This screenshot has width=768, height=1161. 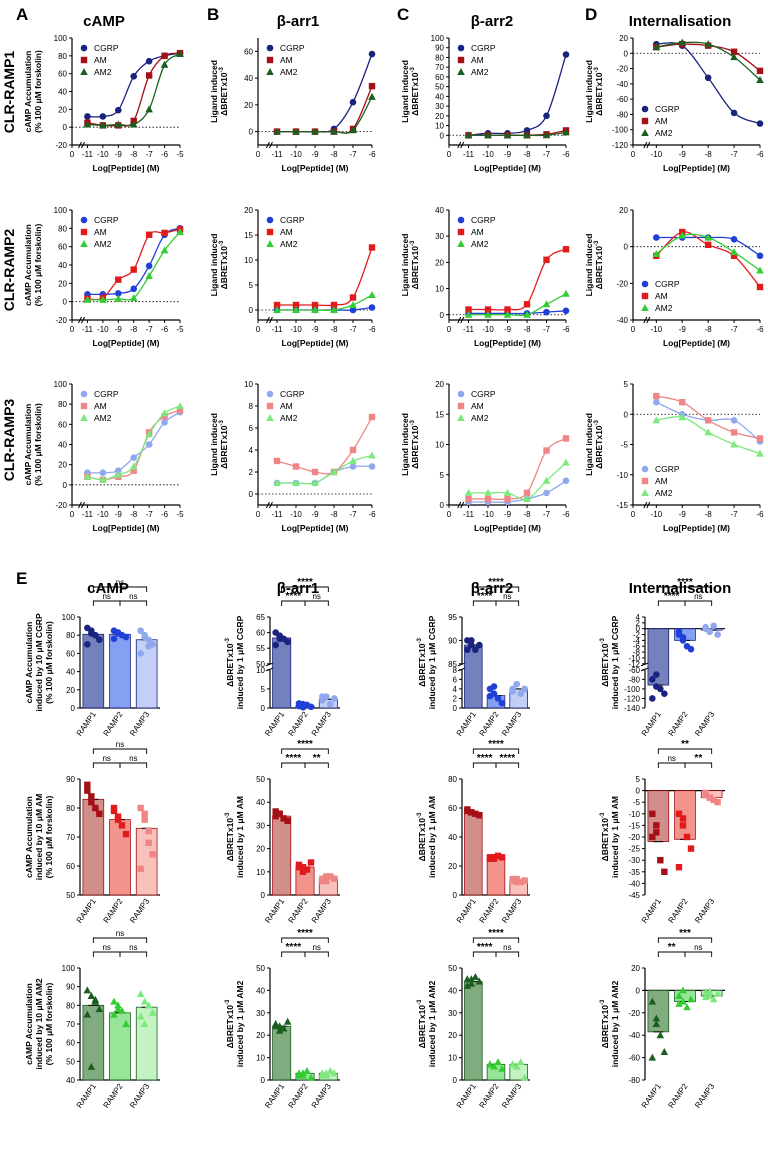 I want to click on chart-A2-x-axis-label: Log[Peptide] (M), so click(x=125, y=343).